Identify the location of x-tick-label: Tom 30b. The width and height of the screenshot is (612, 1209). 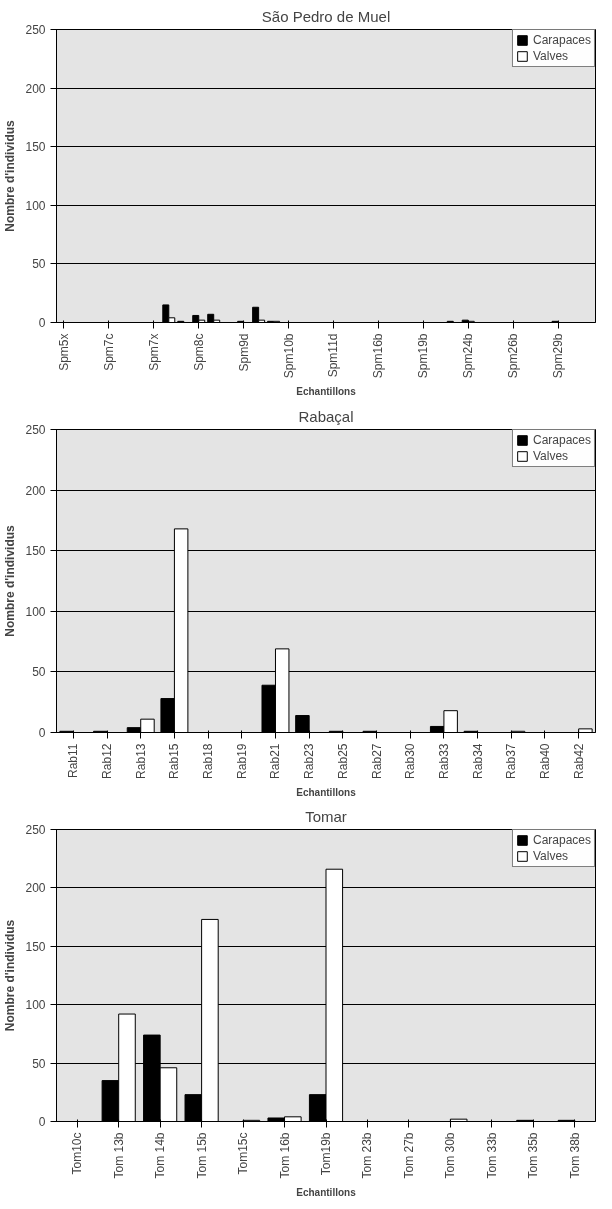
(450, 1155).